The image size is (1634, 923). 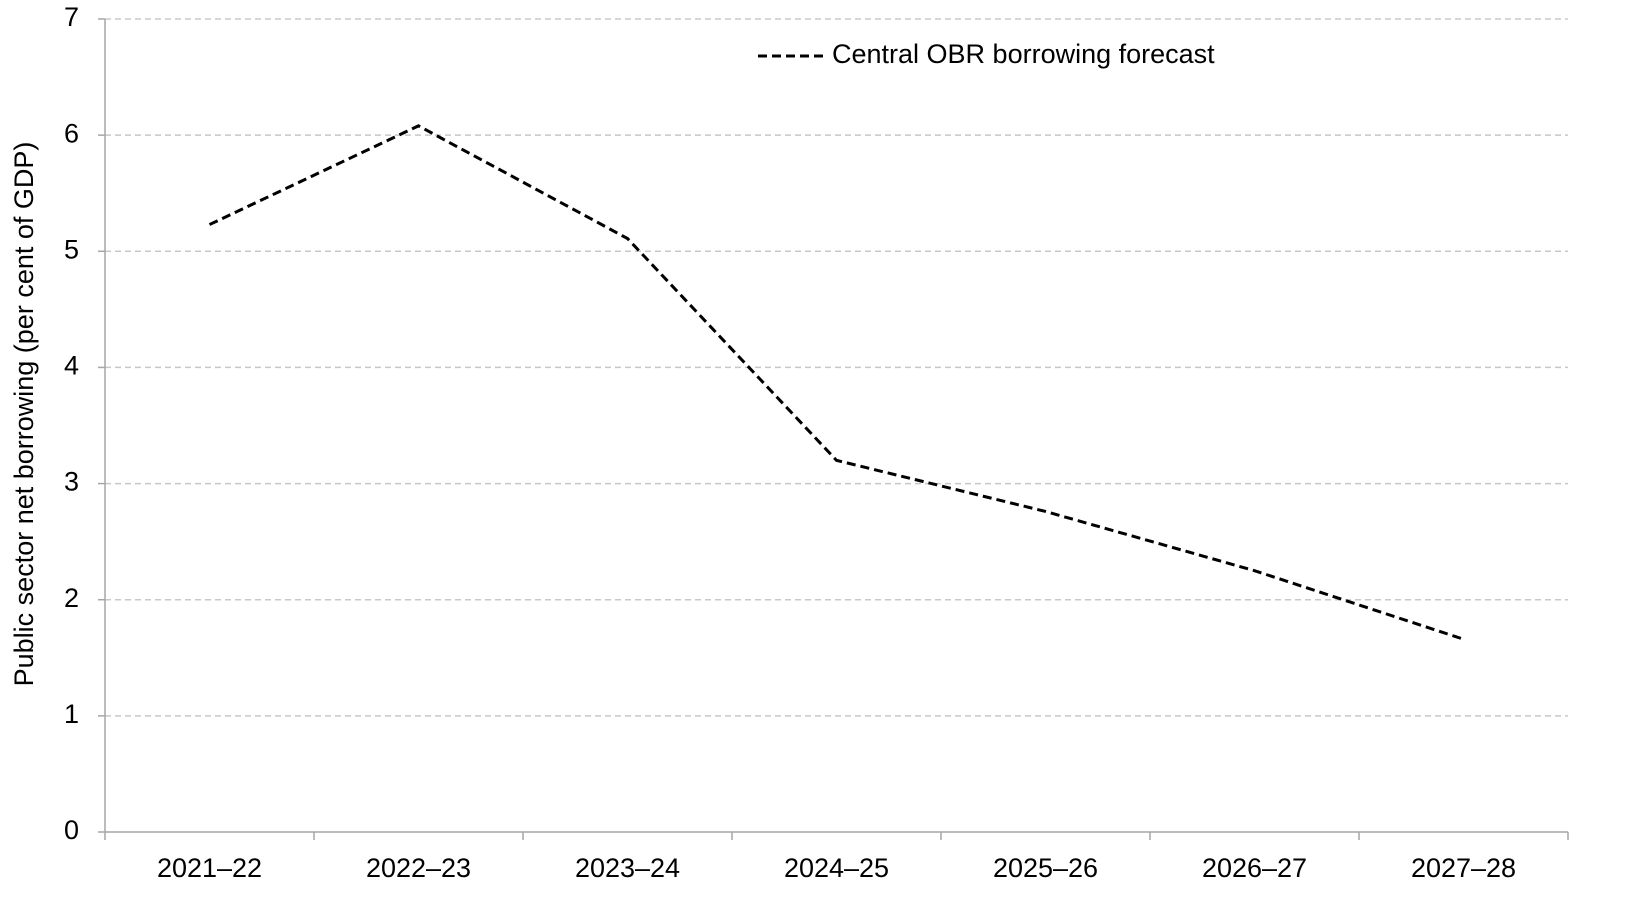 What do you see at coordinates (71, 830) in the screenshot?
I see `y-tick-label: 0` at bounding box center [71, 830].